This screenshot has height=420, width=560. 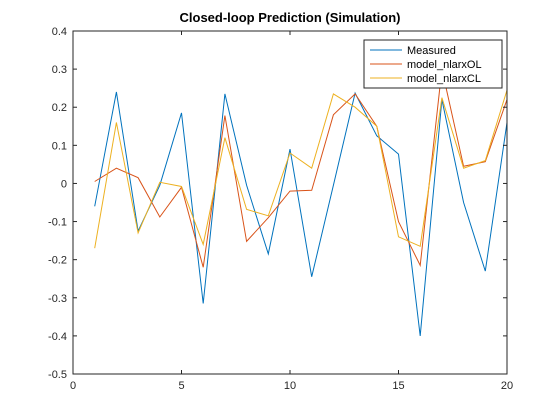 What do you see at coordinates (290, 386) in the screenshot?
I see `x-tick-label: 10` at bounding box center [290, 386].